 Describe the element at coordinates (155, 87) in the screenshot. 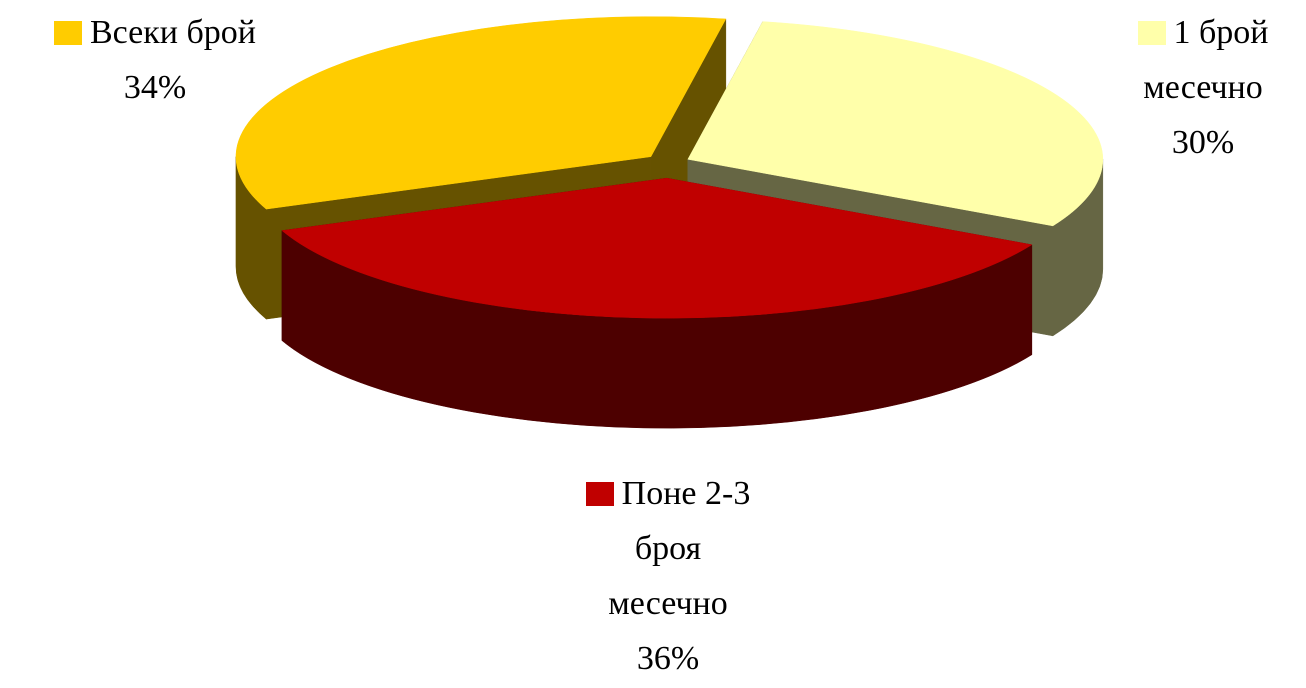

I see `value-label: 34%` at that location.